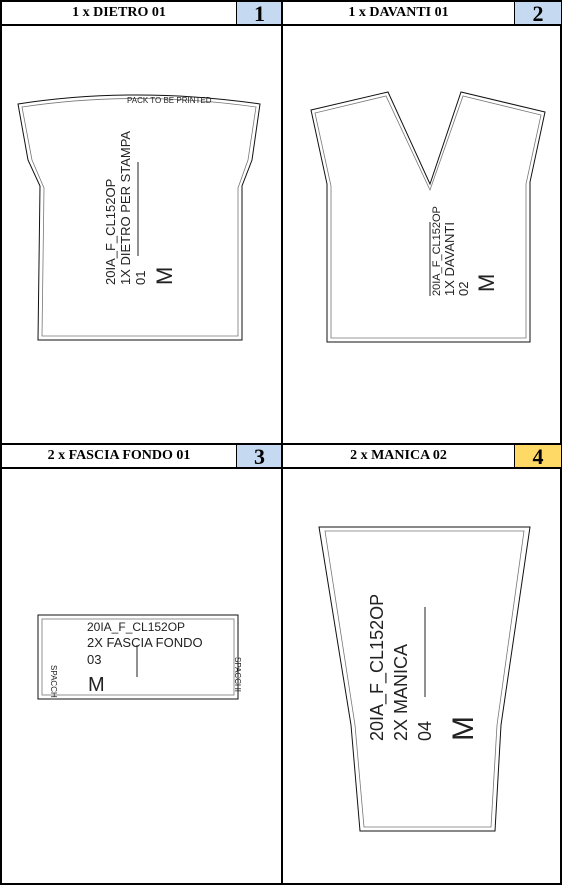  Describe the element at coordinates (94, 659) in the screenshot. I see `band-label-num: 03` at that location.